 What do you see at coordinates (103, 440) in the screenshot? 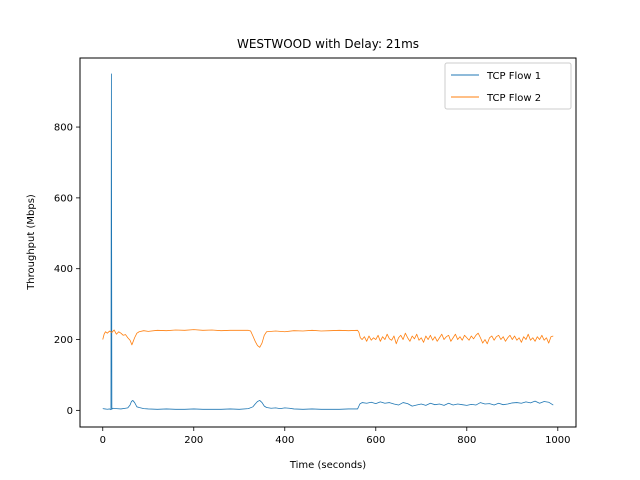
I see `x-tick-label: 0` at bounding box center [103, 440].